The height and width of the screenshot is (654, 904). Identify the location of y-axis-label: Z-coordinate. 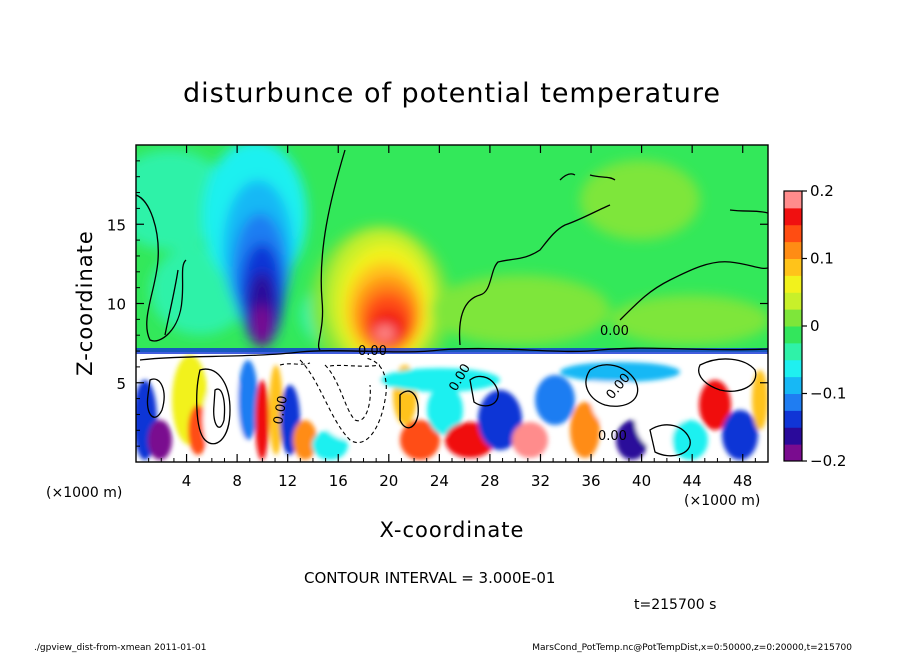
(85, 303).